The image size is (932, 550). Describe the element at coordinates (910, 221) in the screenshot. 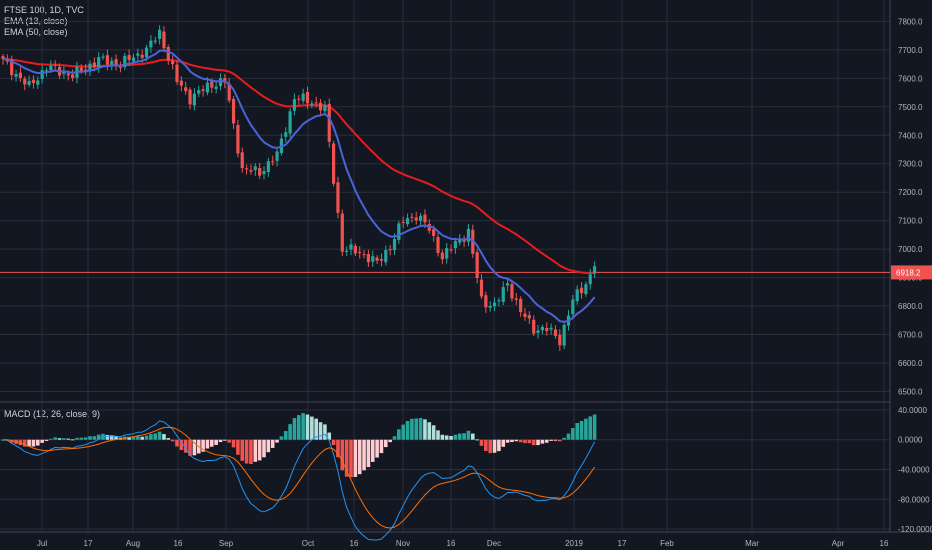

I see `price-tick-label: 7100.0` at that location.